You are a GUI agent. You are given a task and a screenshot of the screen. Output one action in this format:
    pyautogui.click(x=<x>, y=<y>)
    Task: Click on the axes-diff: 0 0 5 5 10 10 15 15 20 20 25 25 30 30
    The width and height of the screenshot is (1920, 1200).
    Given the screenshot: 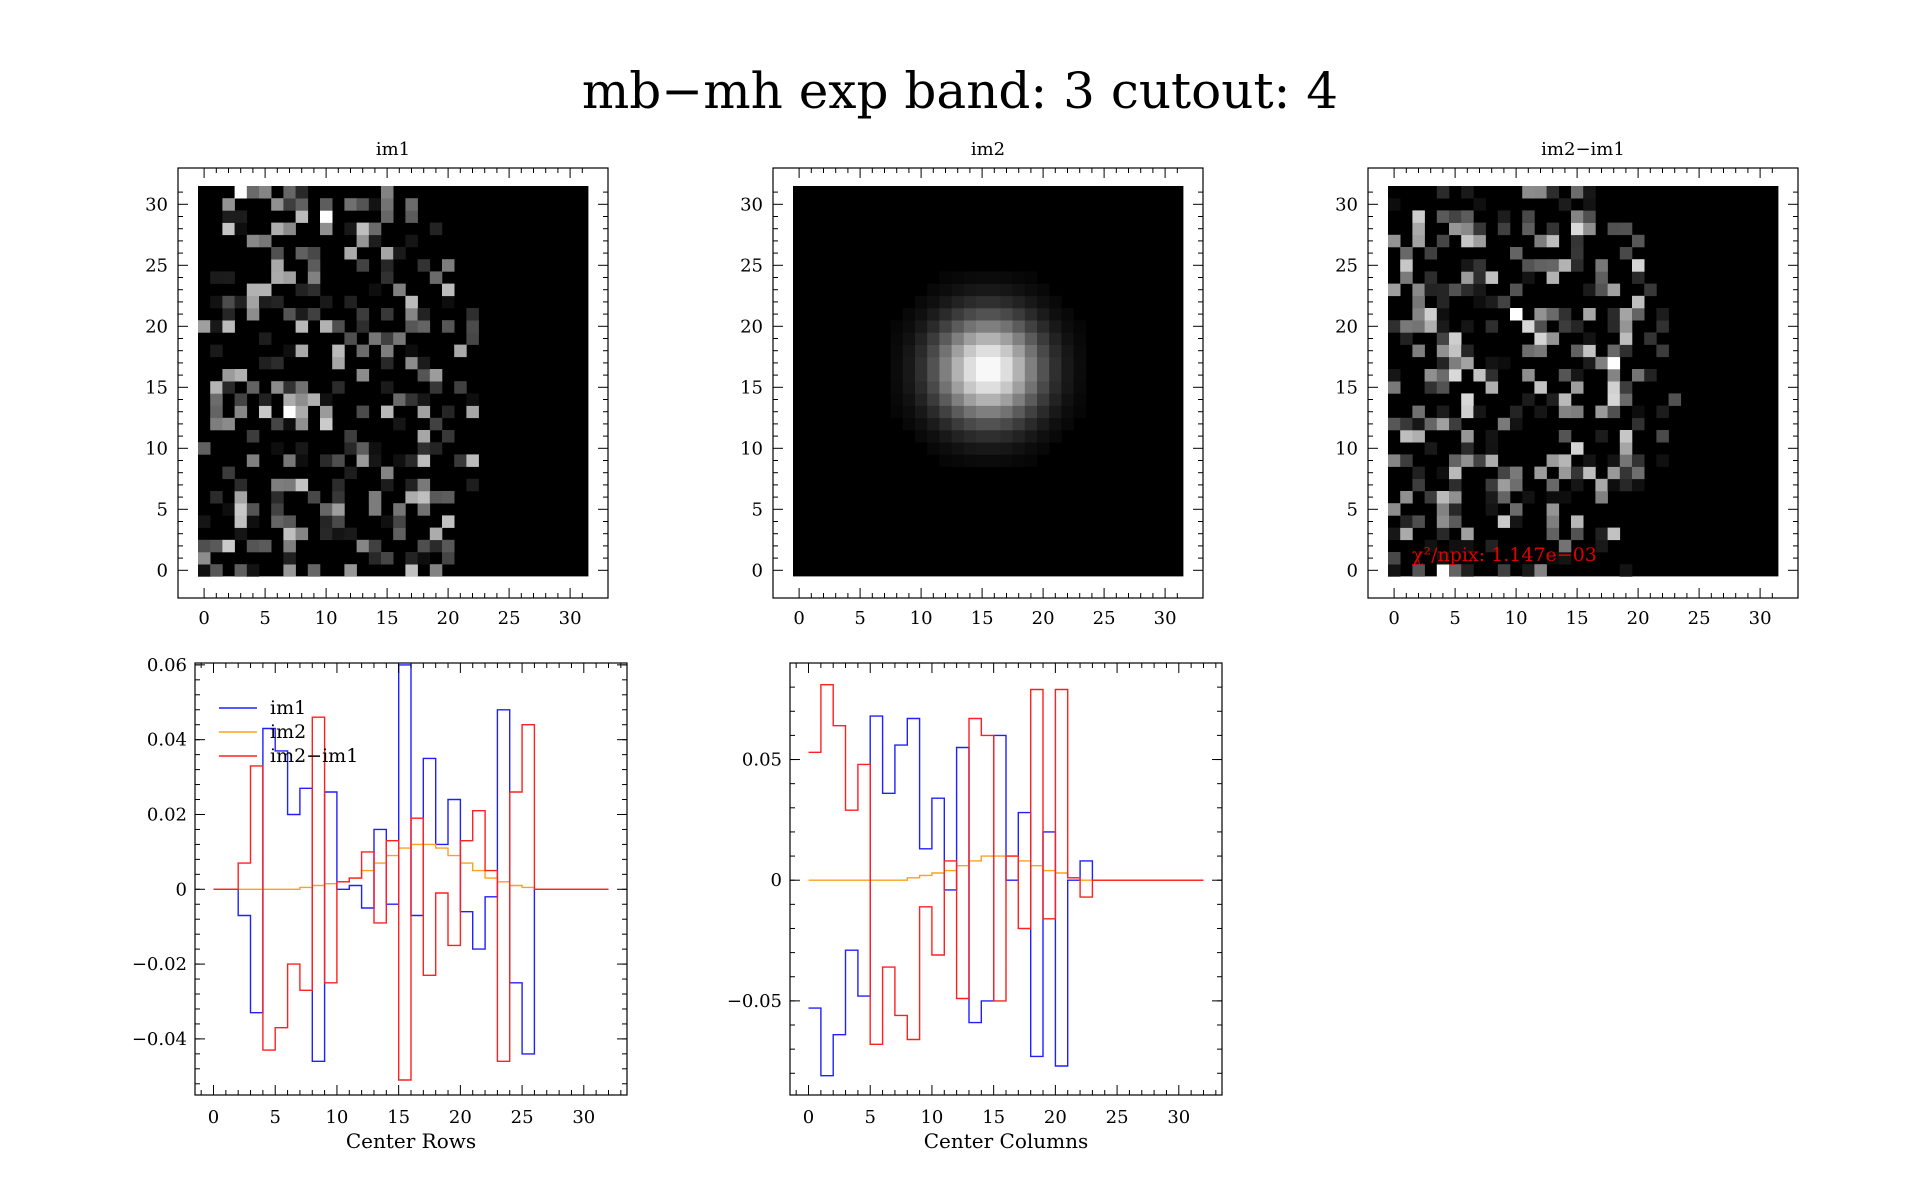 What is the action you would take?
    pyautogui.click(x=1566, y=398)
    